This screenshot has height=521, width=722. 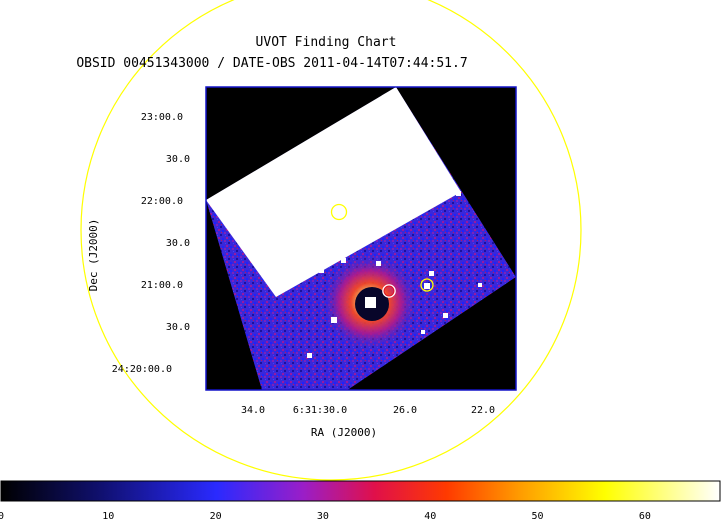 I want to click on colorbar-ticks: 0 10 20 30 40 50 60, so click(x=325, y=516).